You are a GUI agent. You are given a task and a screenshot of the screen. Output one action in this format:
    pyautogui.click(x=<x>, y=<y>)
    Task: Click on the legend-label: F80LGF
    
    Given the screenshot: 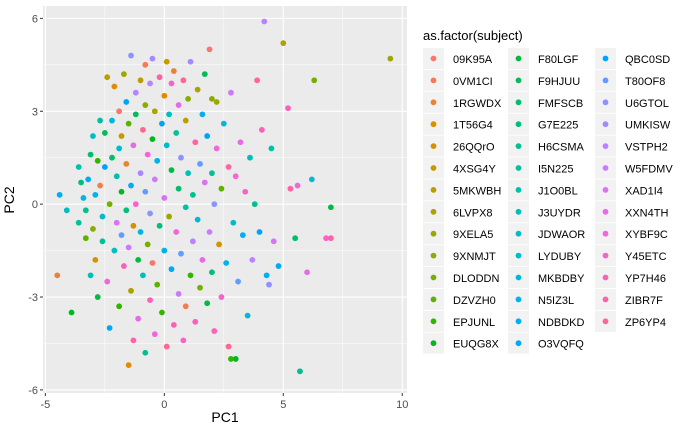 What is the action you would take?
    pyautogui.click(x=558, y=60)
    